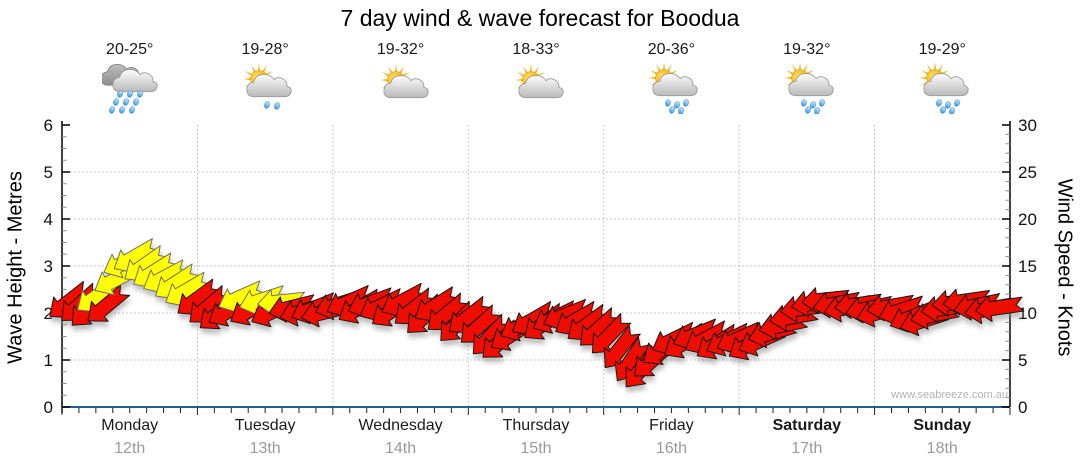 This screenshot has height=475, width=1080. What do you see at coordinates (1027, 172) in the screenshot?
I see `svg-text: 25` at bounding box center [1027, 172].